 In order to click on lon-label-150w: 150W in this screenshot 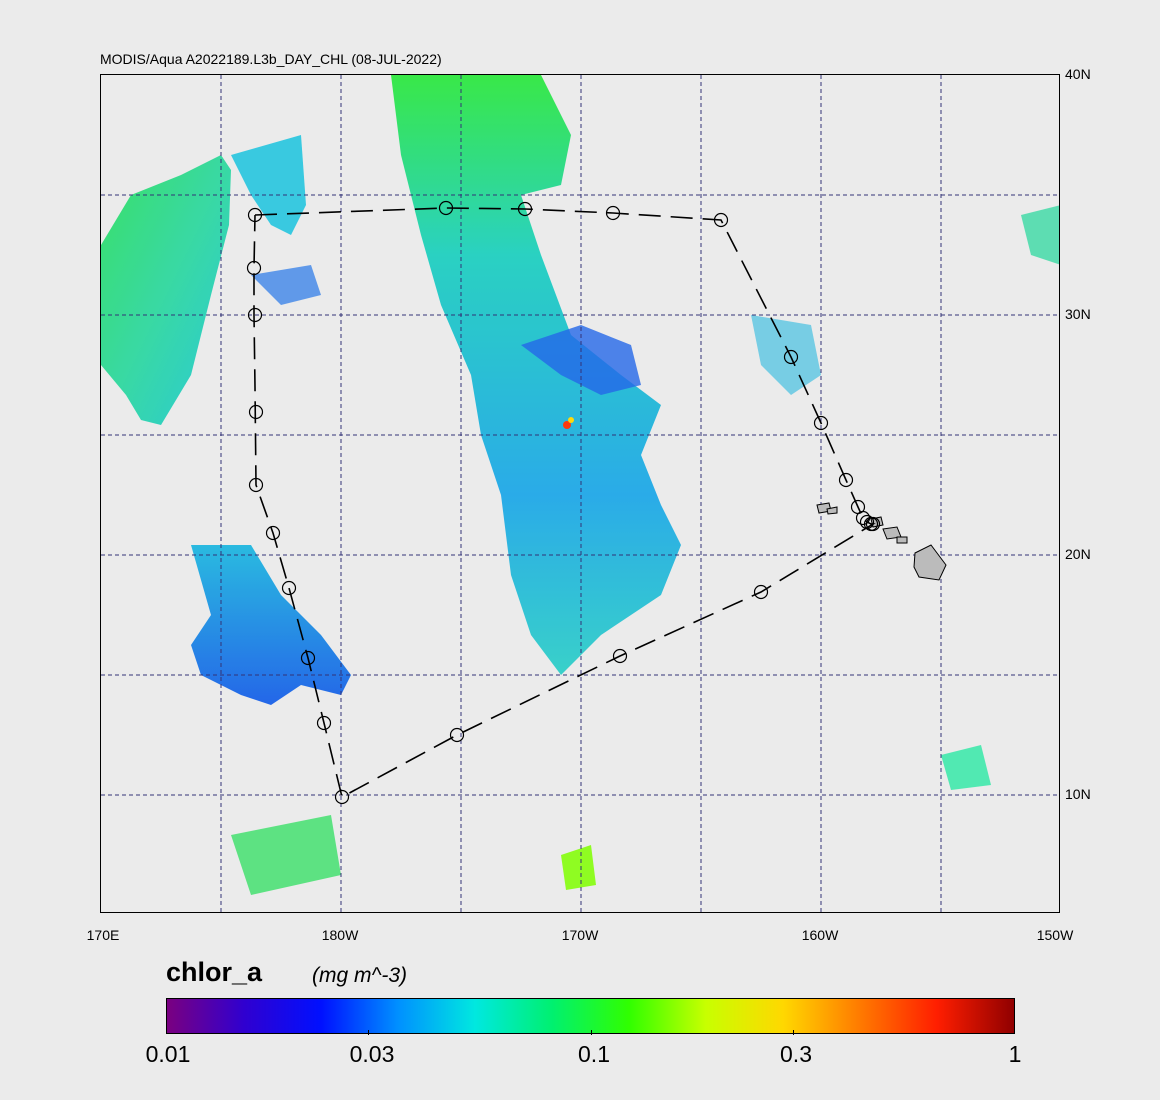, I will do `click(1055, 935)`.